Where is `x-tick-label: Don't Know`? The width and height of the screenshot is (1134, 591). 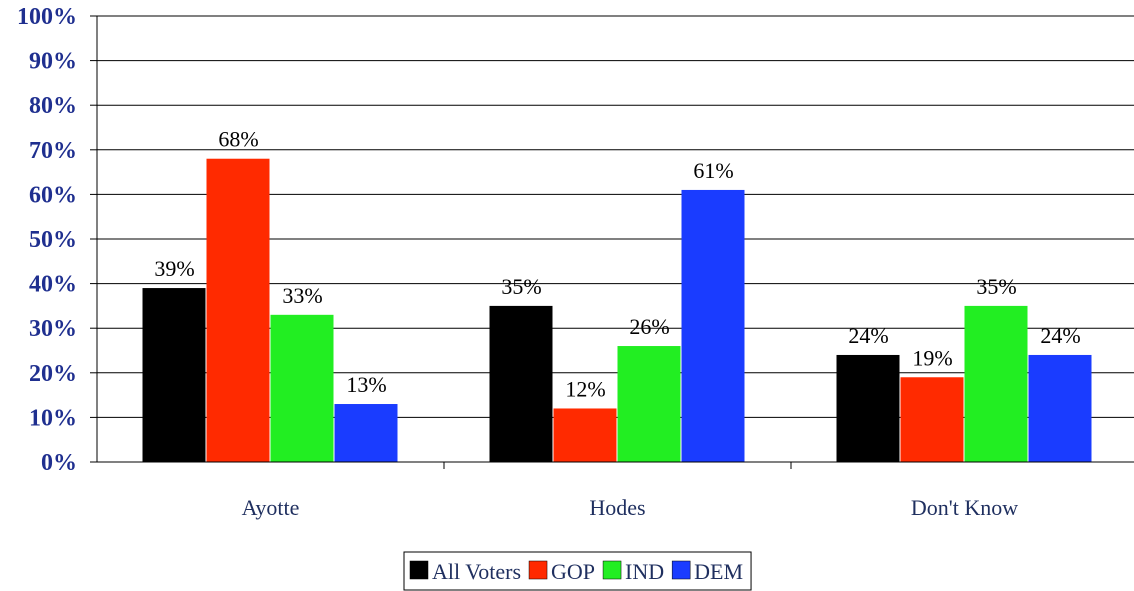 x-tick-label: Don't Know is located at coordinates (964, 507).